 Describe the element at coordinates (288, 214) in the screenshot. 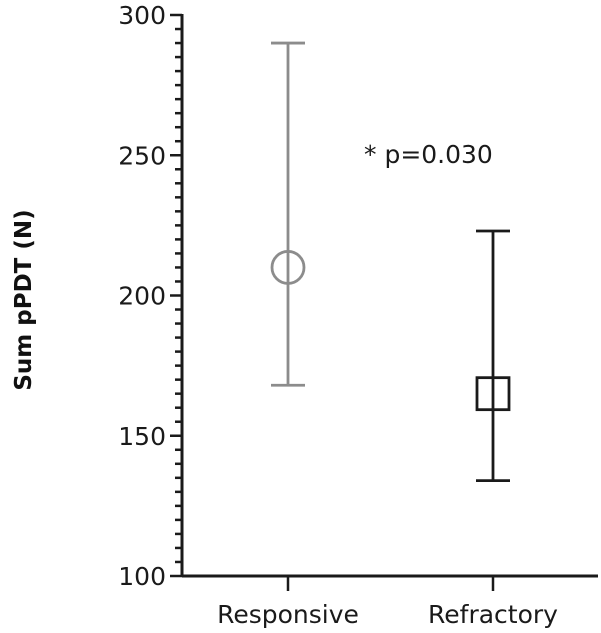

I see `series-responsive` at that location.